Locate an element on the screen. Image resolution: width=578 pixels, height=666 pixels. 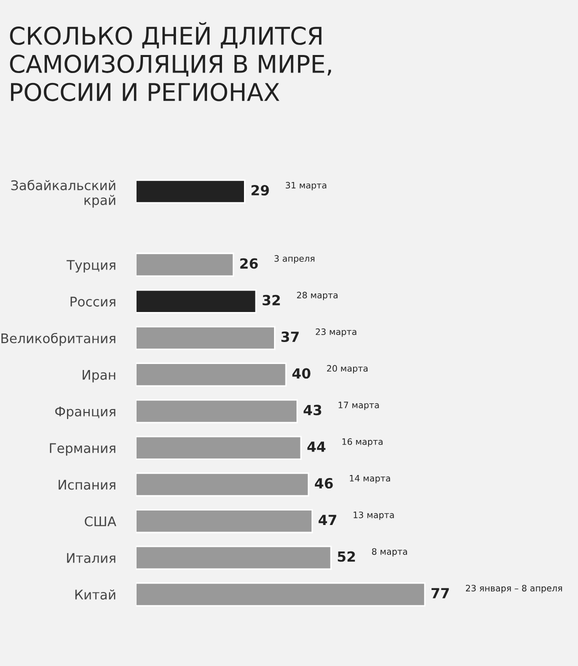
data-label: 52 is located at coordinates (346, 556).